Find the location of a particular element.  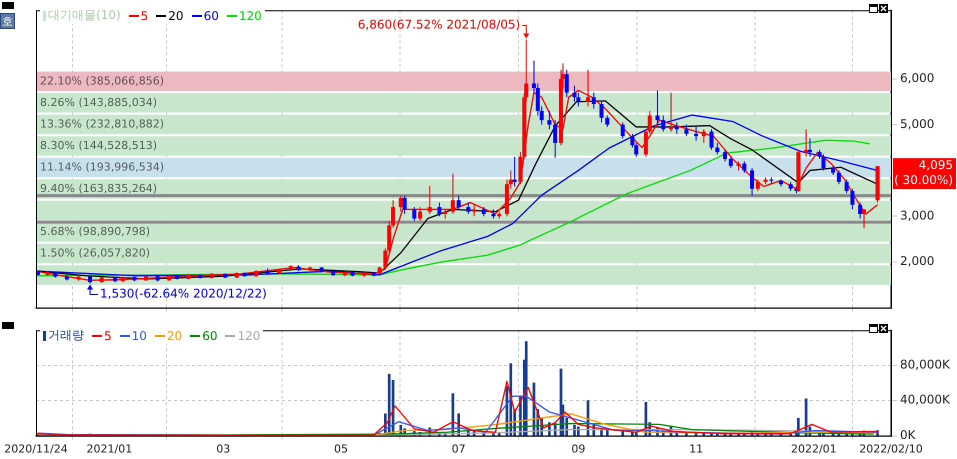

y-tick-label: 5,000 is located at coordinates (917, 123).